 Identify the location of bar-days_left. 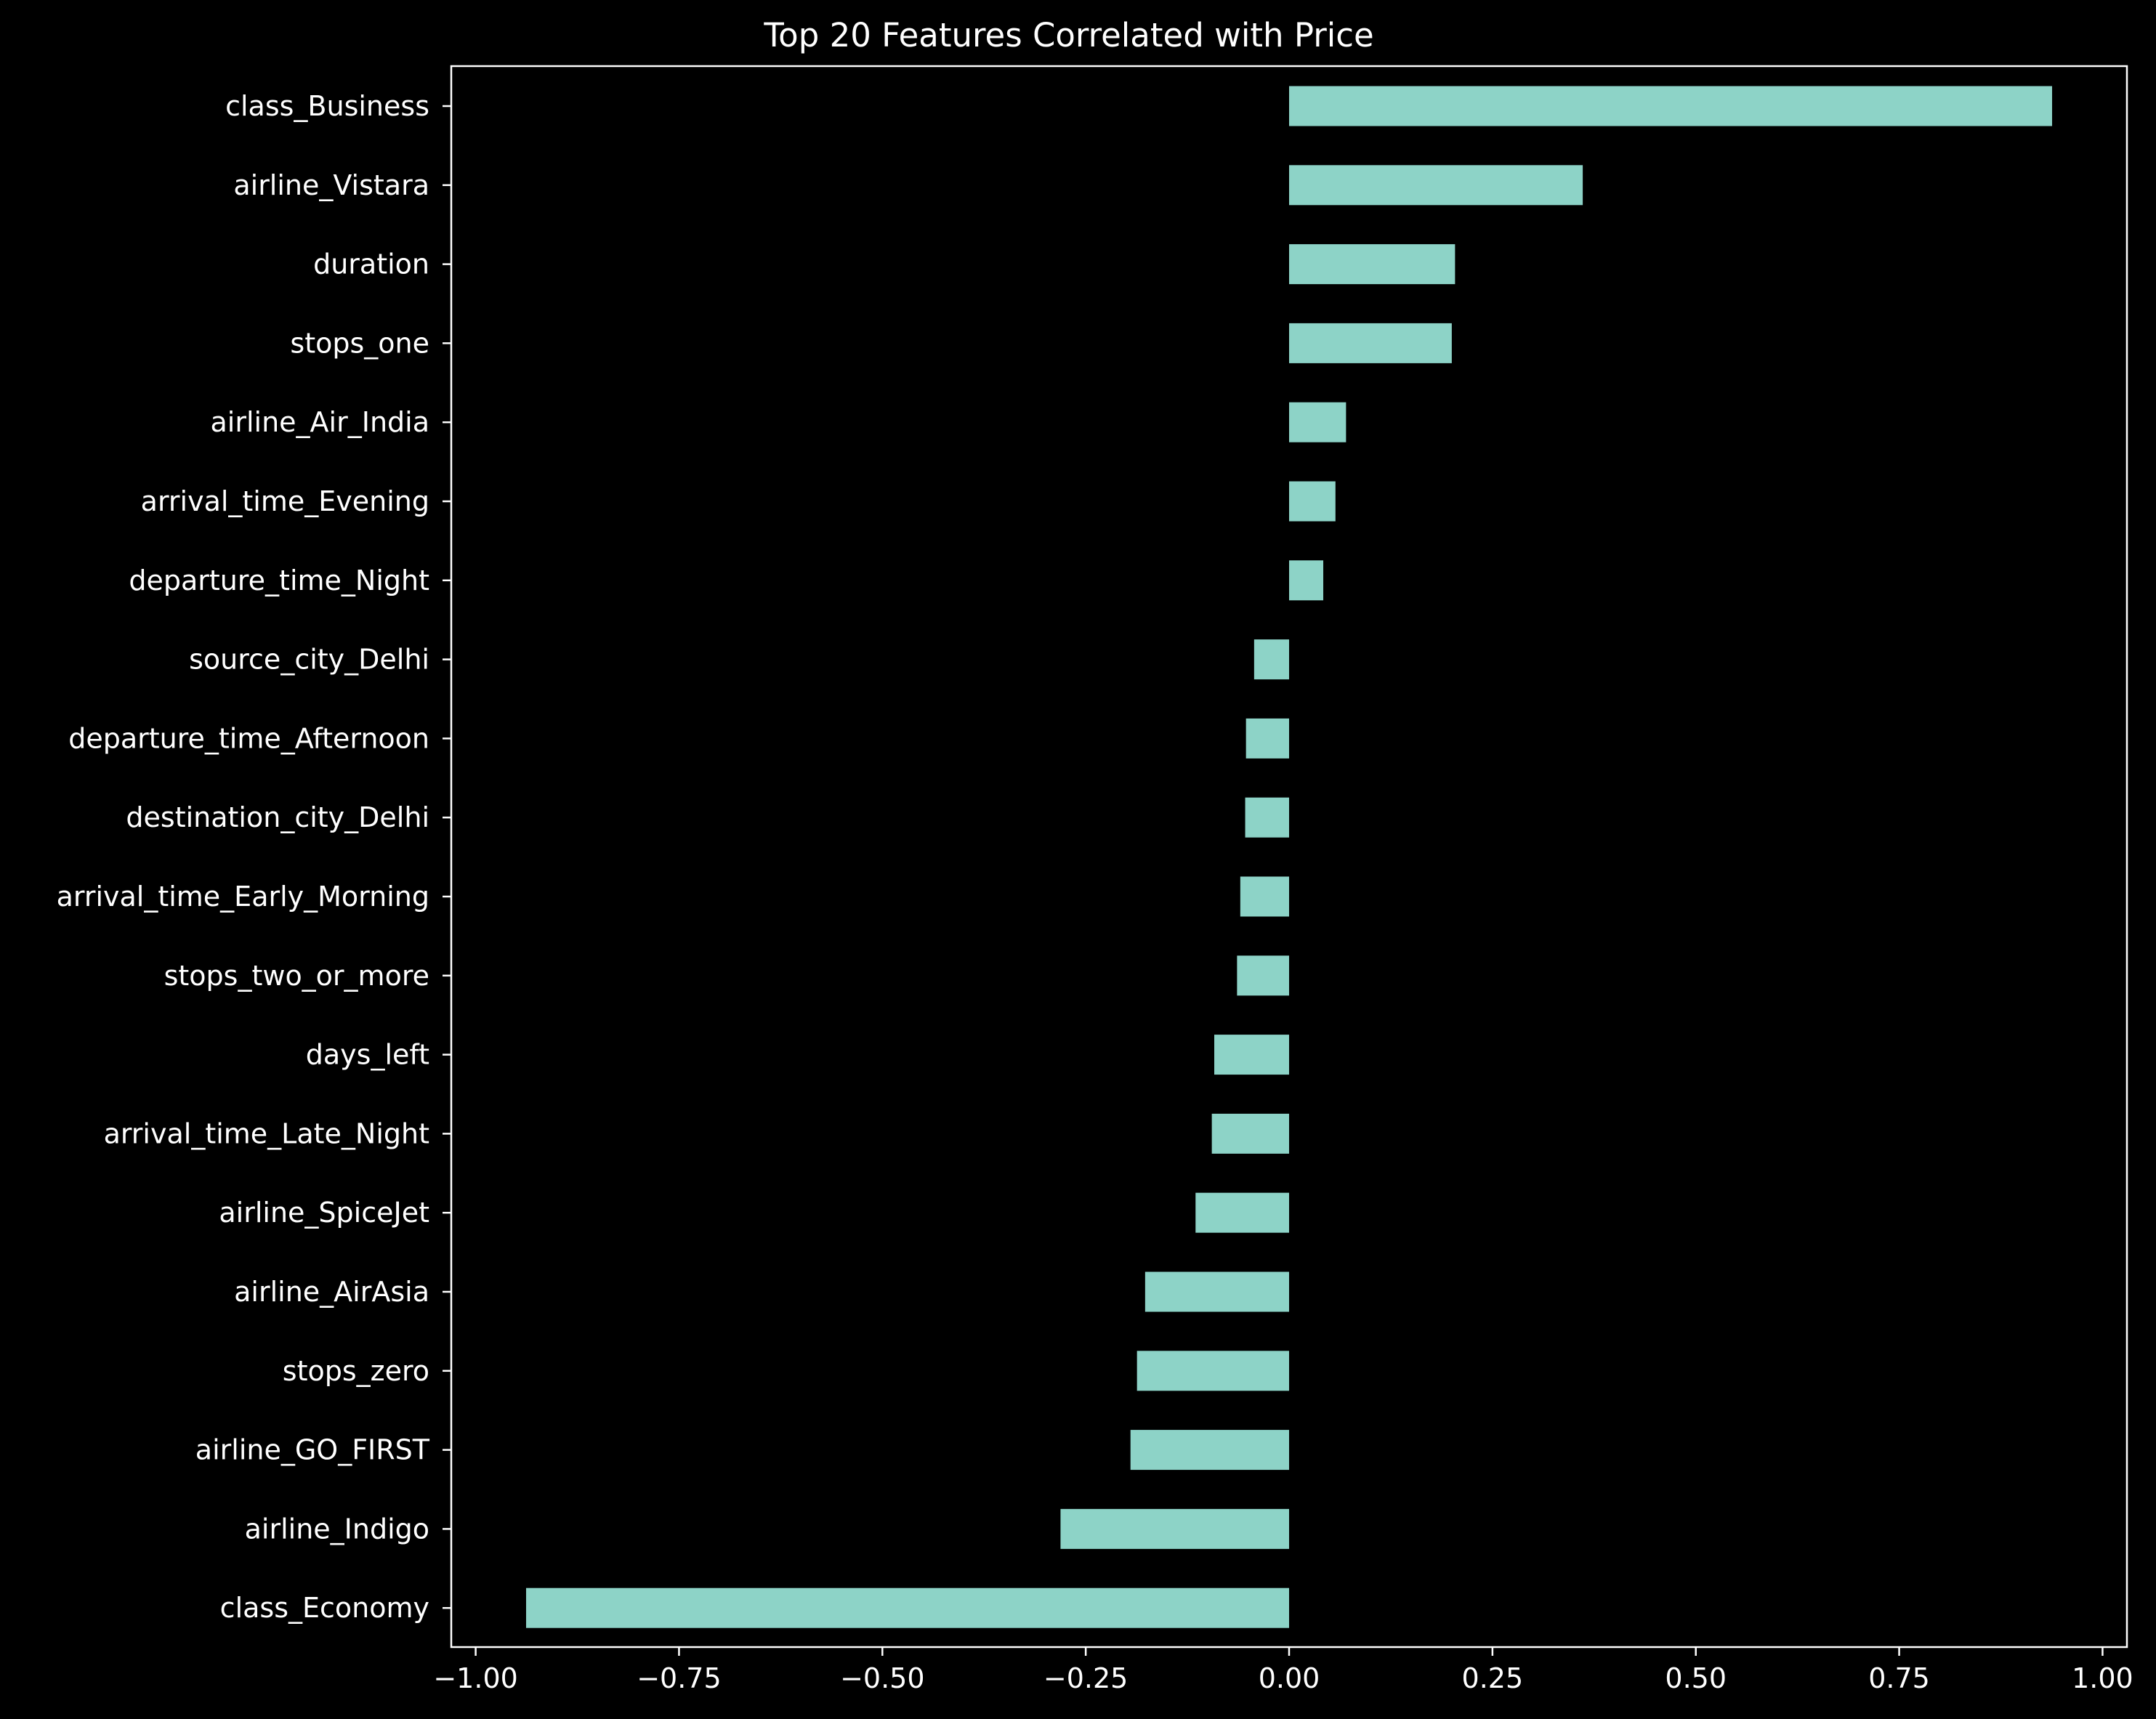
(1251, 1055).